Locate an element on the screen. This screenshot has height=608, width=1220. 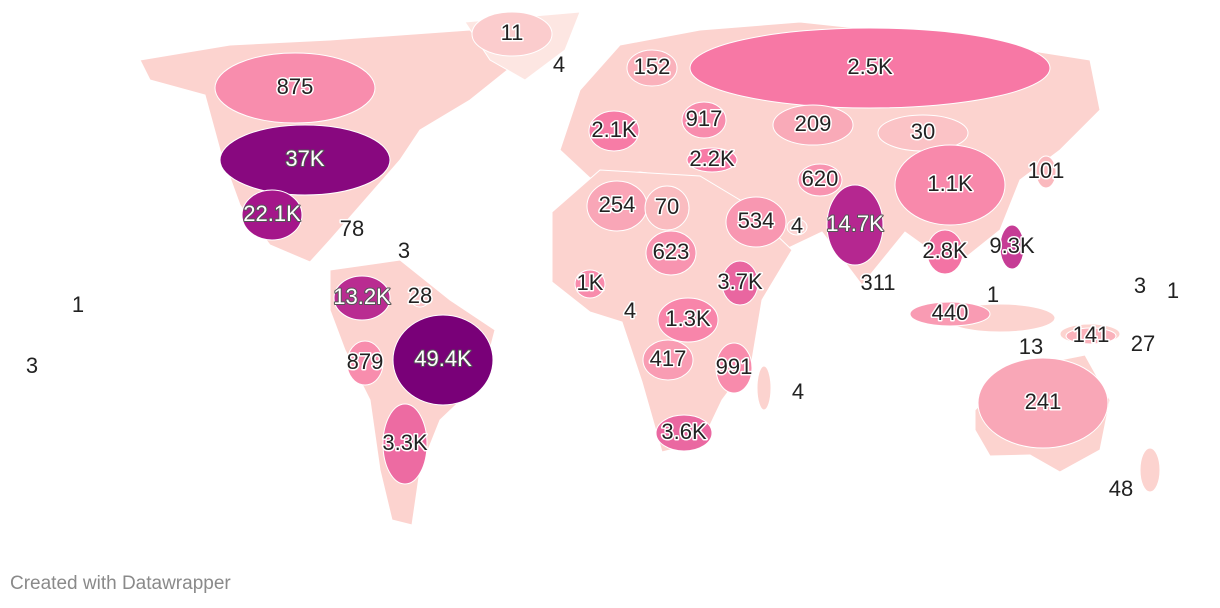
value-label: 2.5K is located at coordinates (870, 66).